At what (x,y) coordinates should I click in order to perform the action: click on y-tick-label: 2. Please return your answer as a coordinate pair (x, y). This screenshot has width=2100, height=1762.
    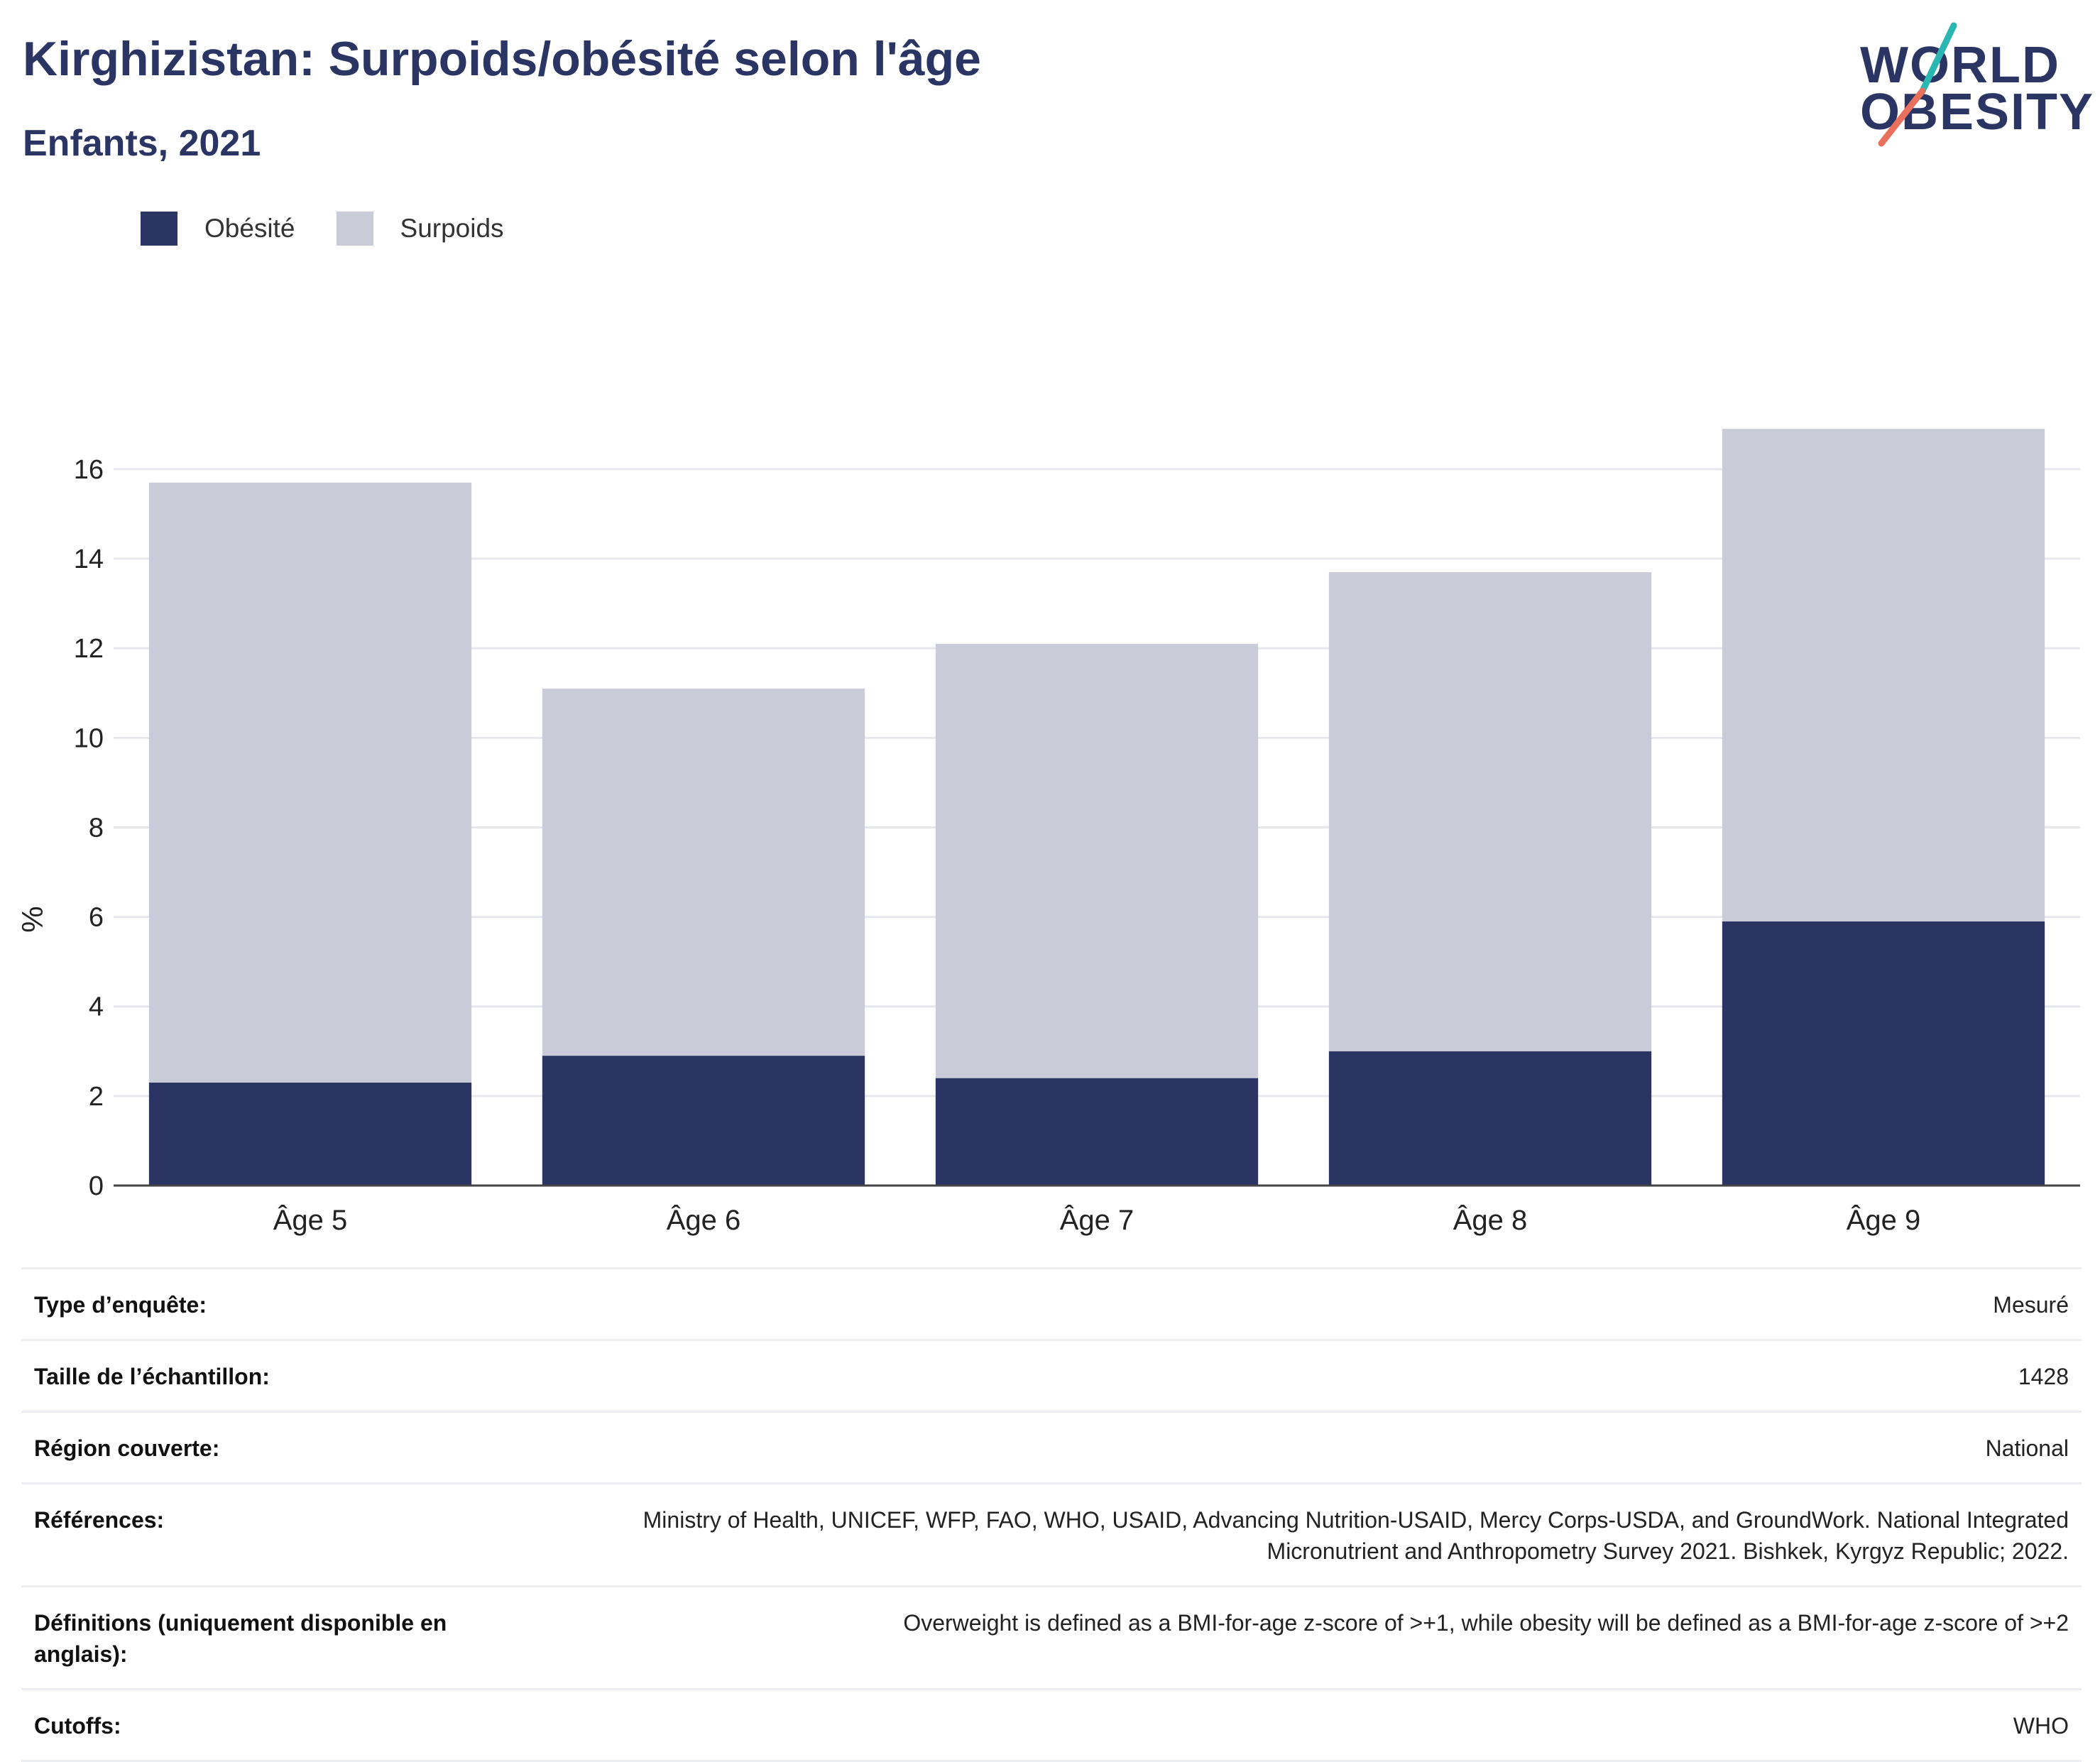
    Looking at the image, I should click on (96, 1097).